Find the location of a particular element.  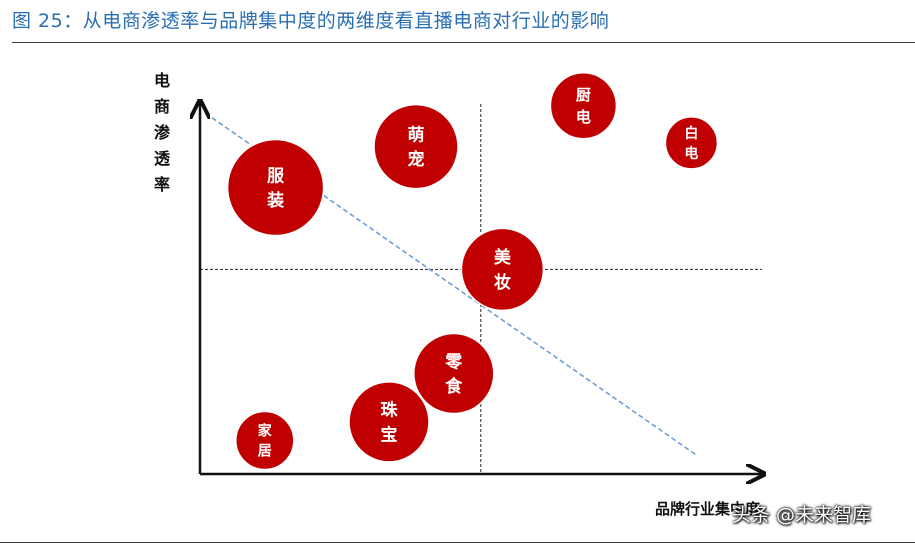

bubble-label: 美妆 is located at coordinates (503, 270).